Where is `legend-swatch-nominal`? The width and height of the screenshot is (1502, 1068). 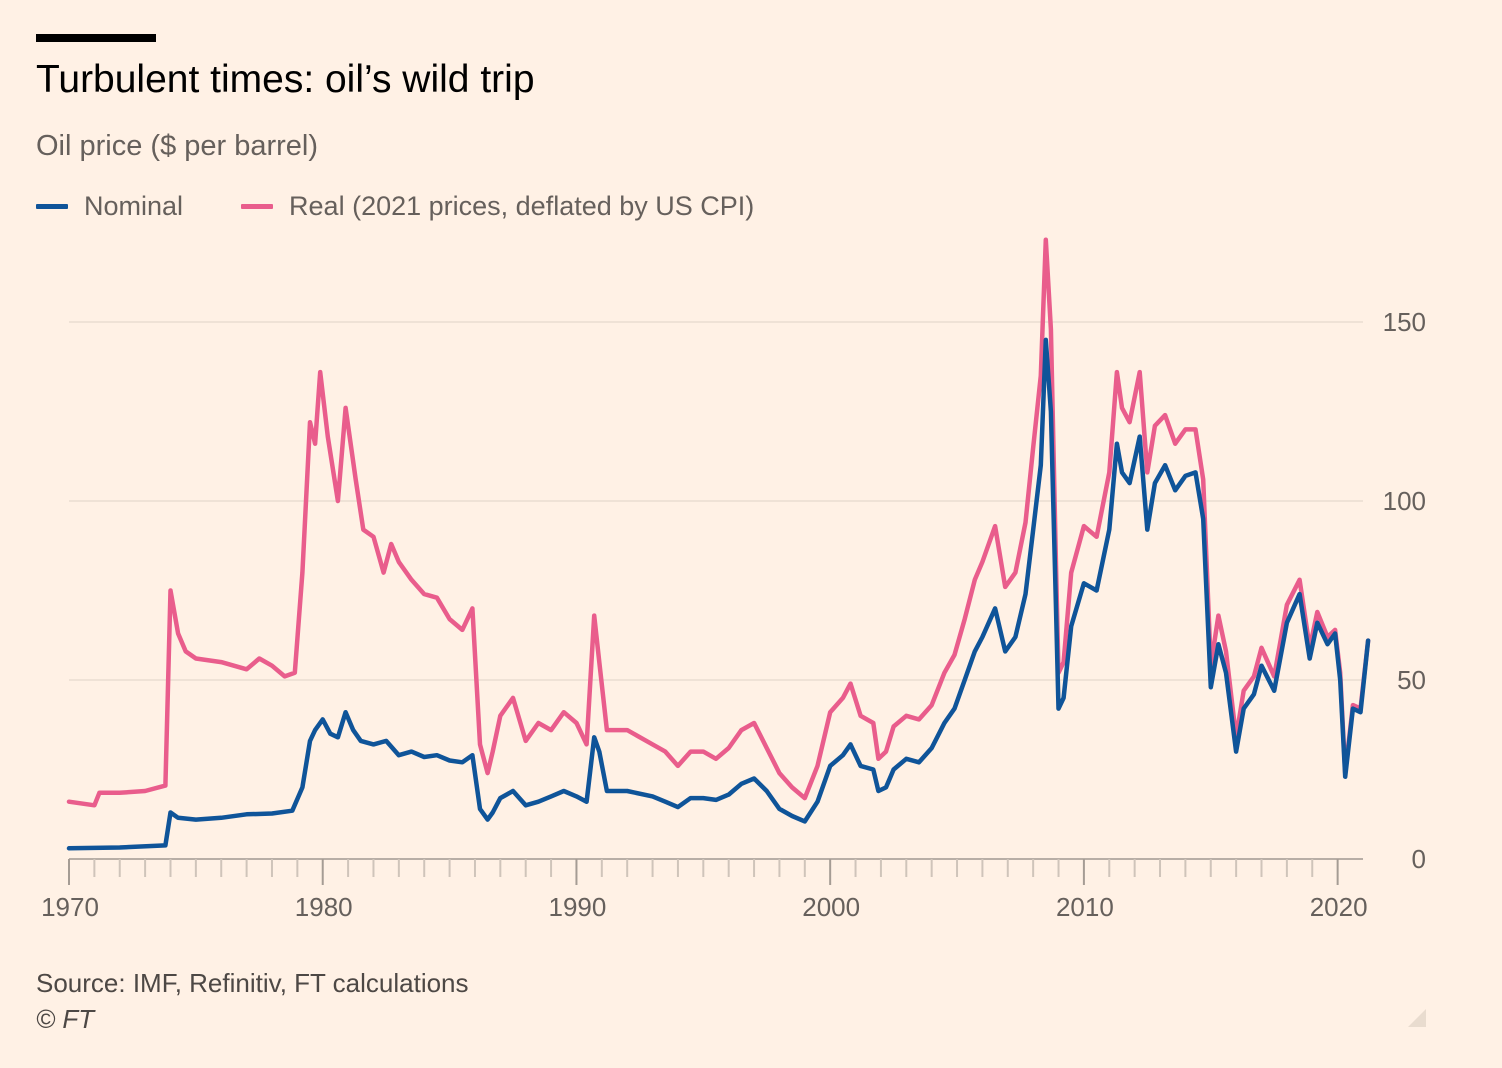
legend-swatch-nominal is located at coordinates (52, 206).